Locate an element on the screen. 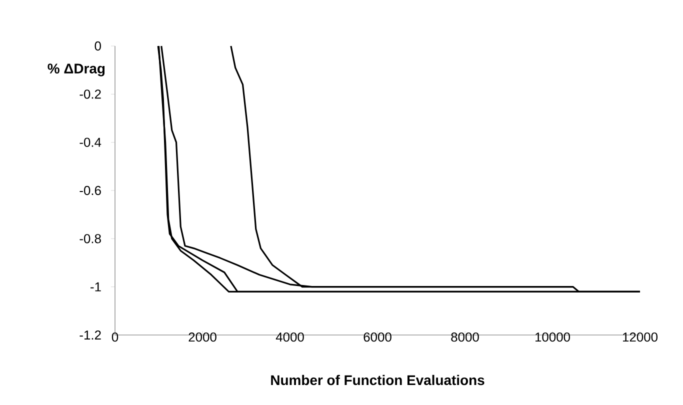 This screenshot has height=405, width=683. x-tick-label: 2000 is located at coordinates (202, 337).